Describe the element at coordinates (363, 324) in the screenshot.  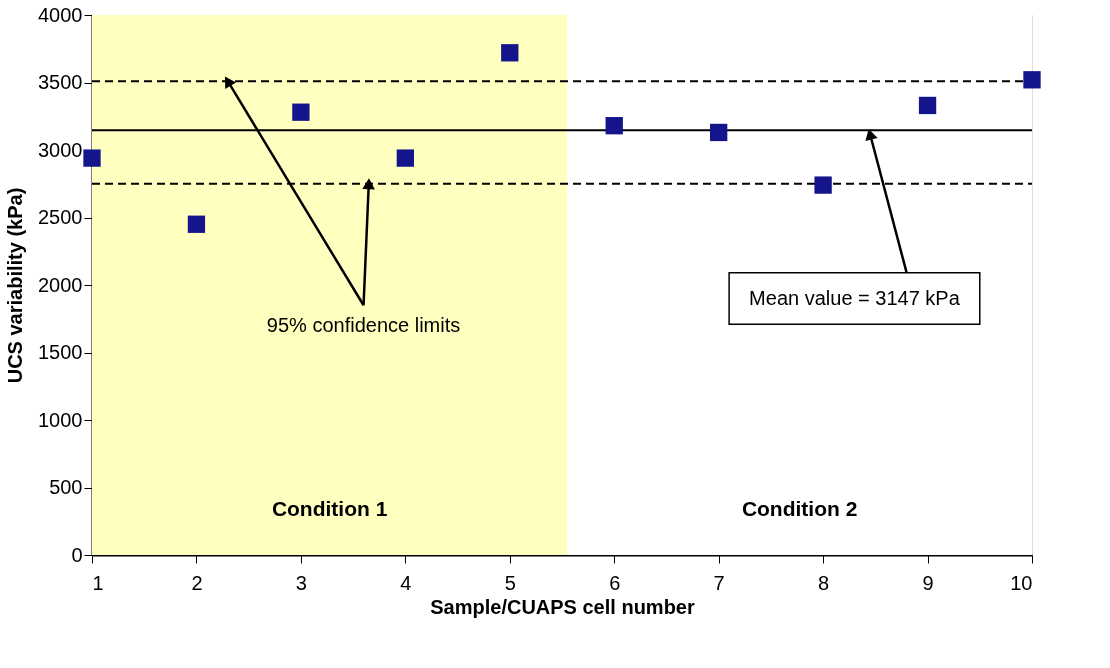
I see `annotation: 95% confidence limits` at that location.